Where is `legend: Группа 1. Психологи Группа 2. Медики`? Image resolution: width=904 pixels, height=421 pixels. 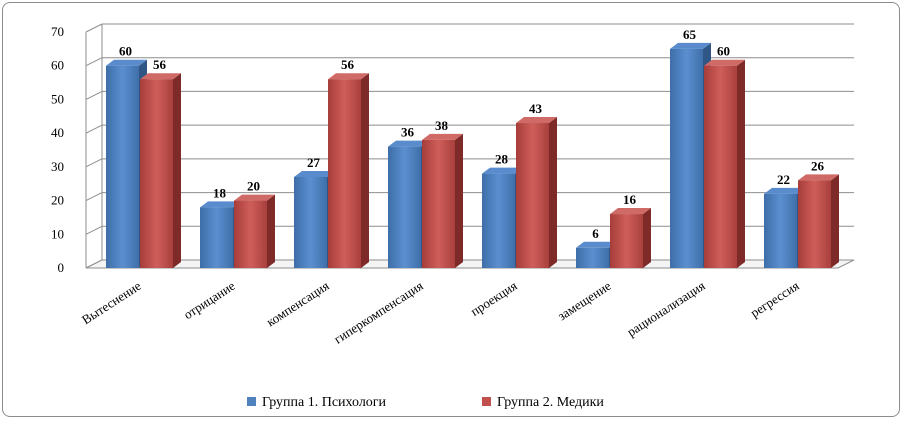 legend: Группа 1. Психологи Группа 2. Медики is located at coordinates (425, 402).